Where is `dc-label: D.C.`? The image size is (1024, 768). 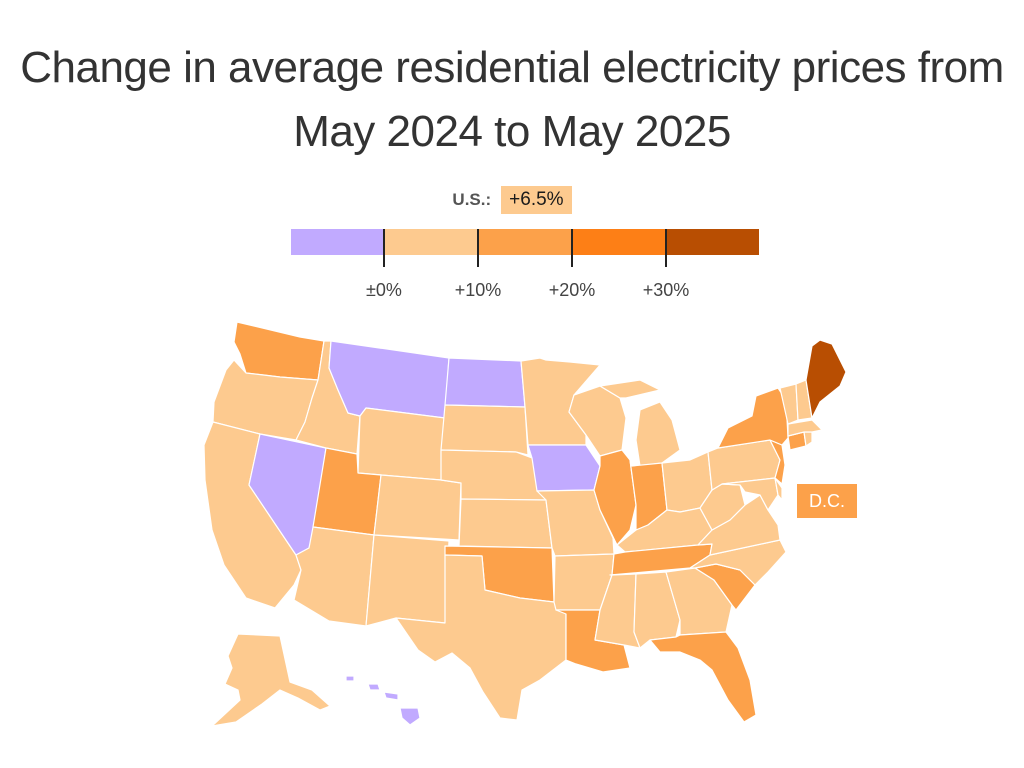 dc-label: D.C. is located at coordinates (827, 501).